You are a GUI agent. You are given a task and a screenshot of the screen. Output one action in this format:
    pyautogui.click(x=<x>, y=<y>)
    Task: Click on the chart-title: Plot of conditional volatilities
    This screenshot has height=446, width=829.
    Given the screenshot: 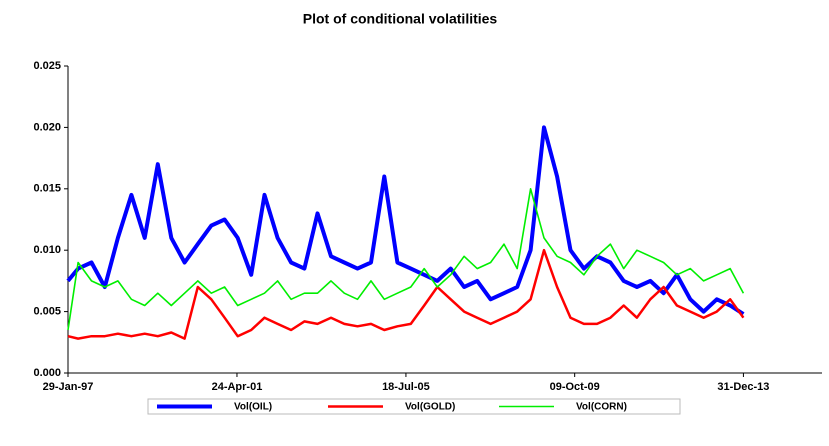 What is the action you would take?
    pyautogui.click(x=400, y=19)
    